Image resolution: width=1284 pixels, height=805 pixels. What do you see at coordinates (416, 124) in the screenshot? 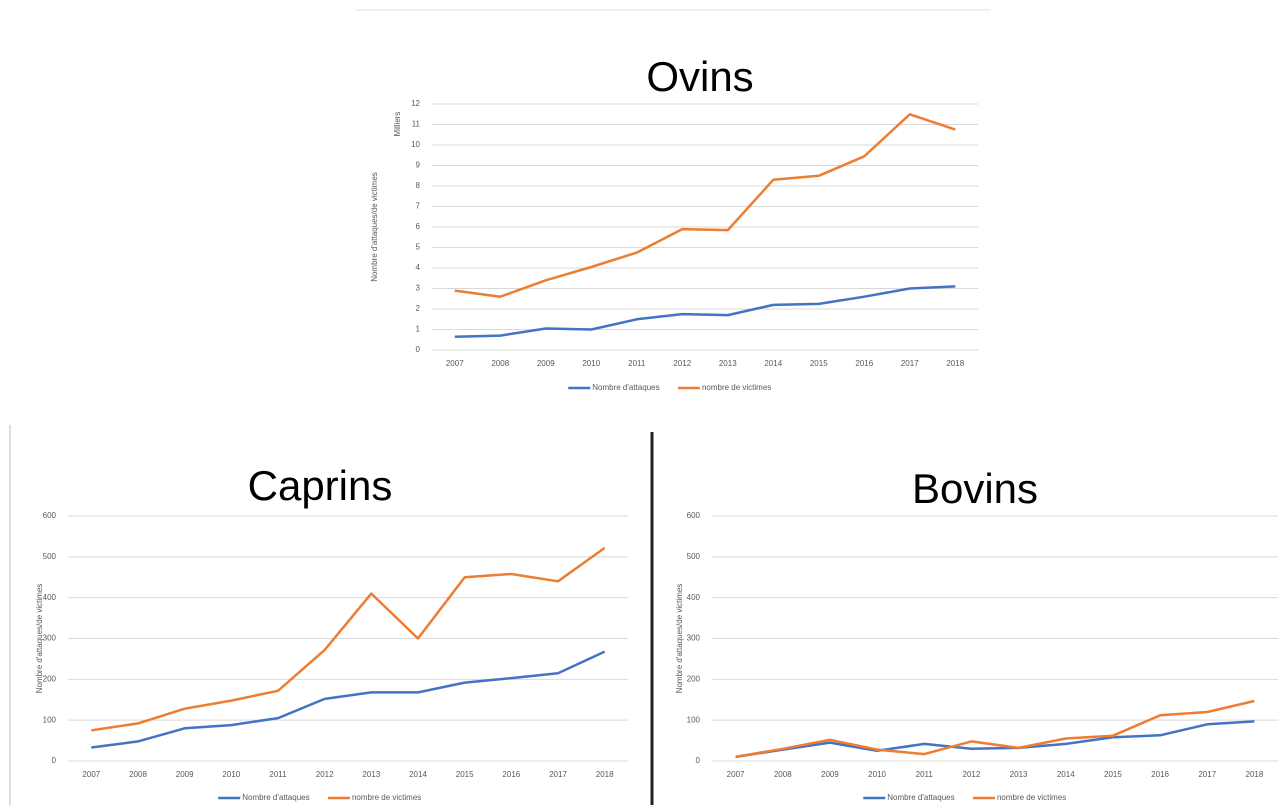
I see `y-tick-label: 11` at bounding box center [416, 124].